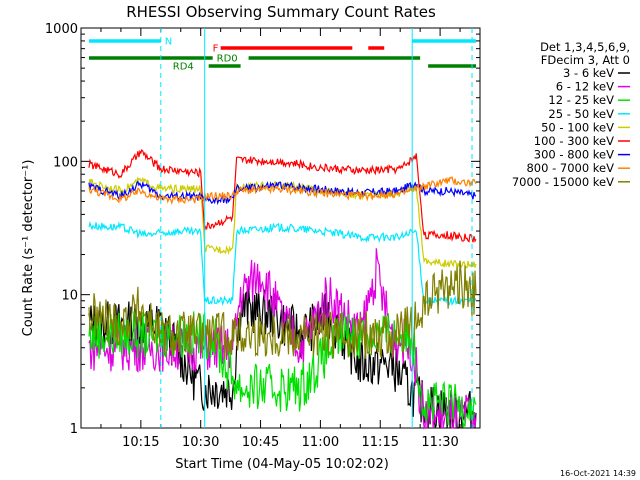  Describe the element at coordinates (588, 73) in the screenshot. I see `legend-entry: 3 - 6 keV` at that location.